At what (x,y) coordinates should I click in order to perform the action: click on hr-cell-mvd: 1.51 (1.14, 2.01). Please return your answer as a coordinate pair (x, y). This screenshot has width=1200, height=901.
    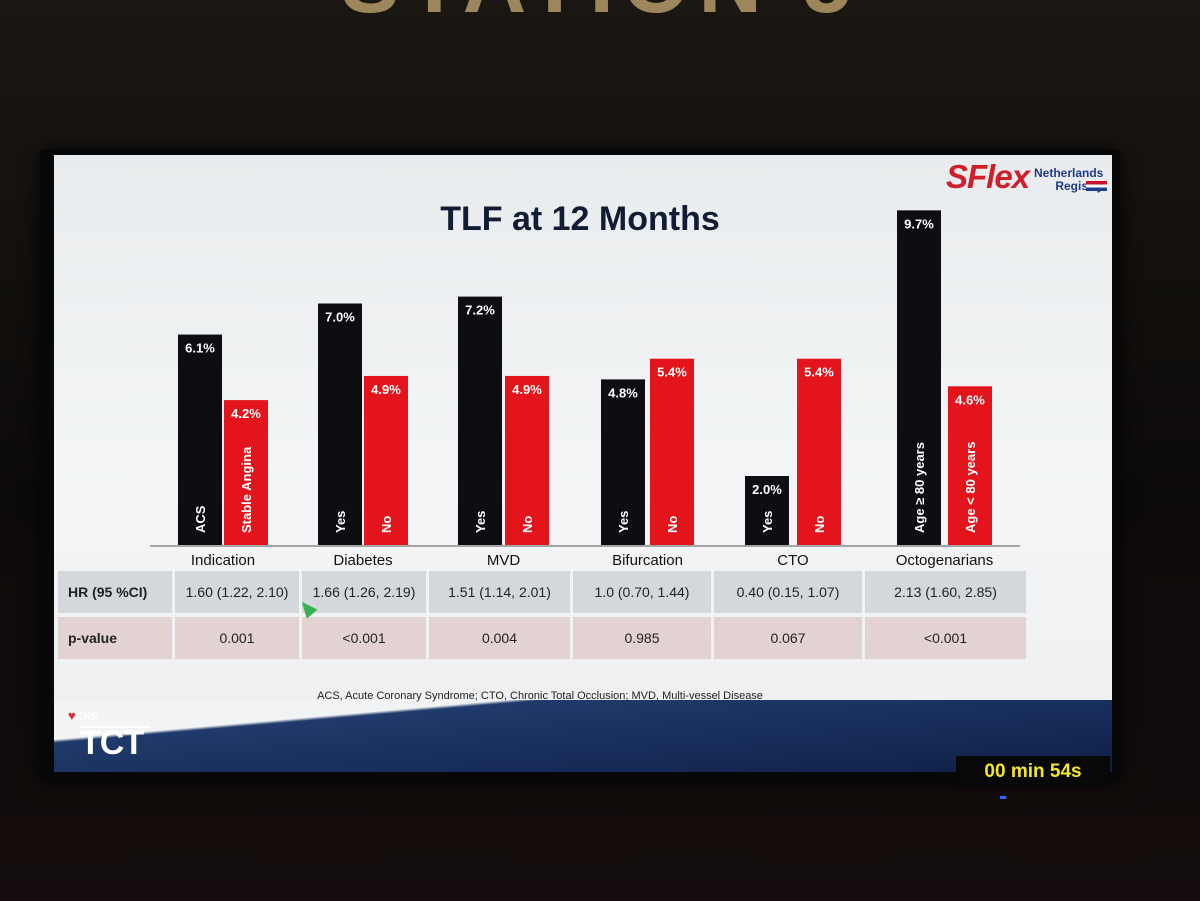
    Looking at the image, I should click on (499, 592).